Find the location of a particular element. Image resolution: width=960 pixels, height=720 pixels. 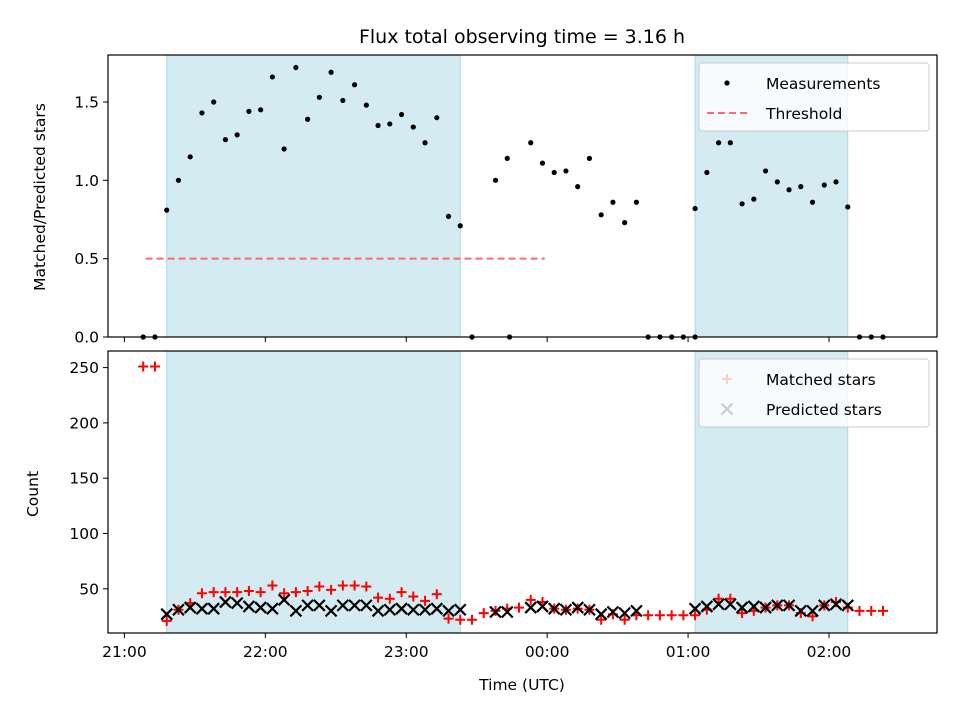

x-tick-label: 01:00 is located at coordinates (688, 652).